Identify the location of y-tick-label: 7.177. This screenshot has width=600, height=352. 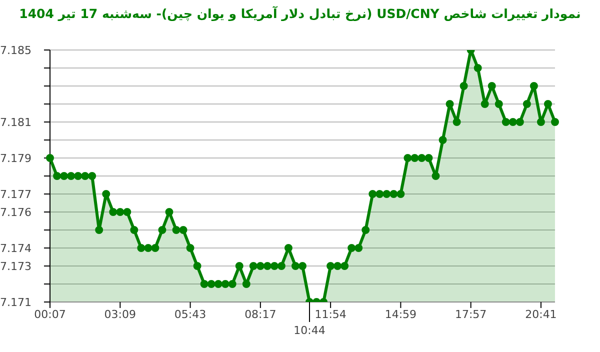
(16, 194).